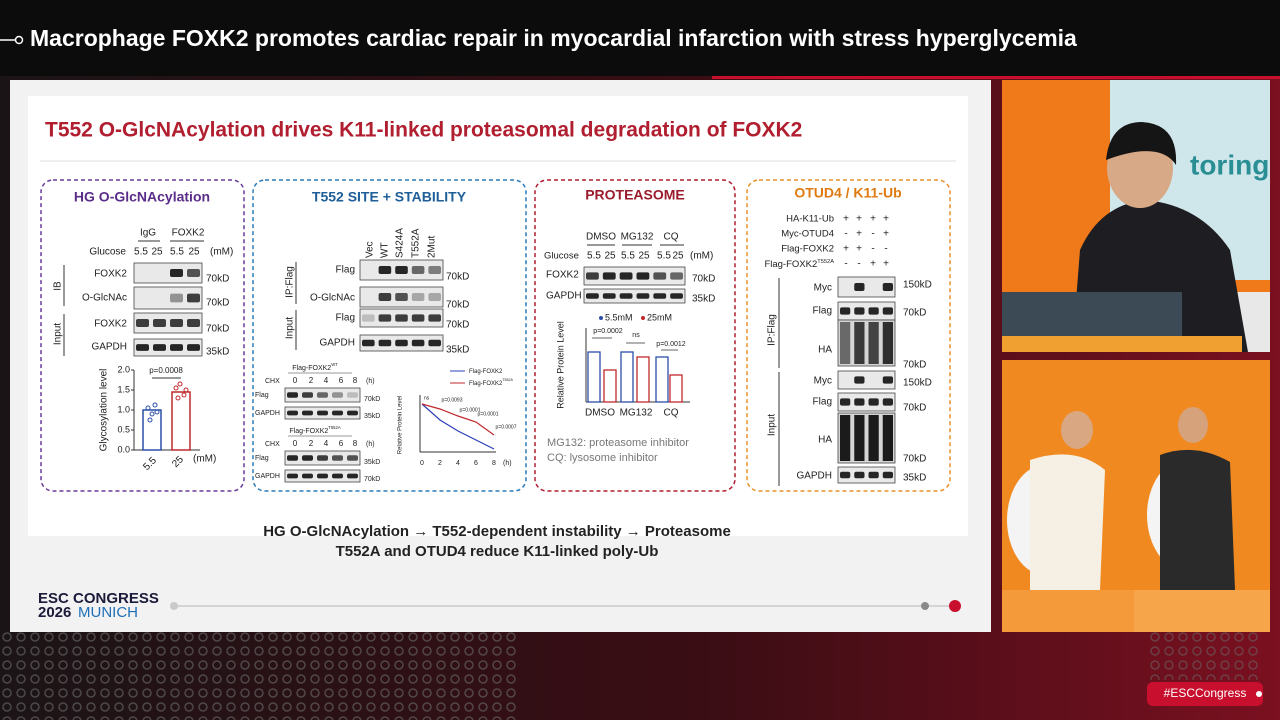 The width and height of the screenshot is (1280, 720). Describe the element at coordinates (458, 426) in the screenshot. I see `curve` at that location.